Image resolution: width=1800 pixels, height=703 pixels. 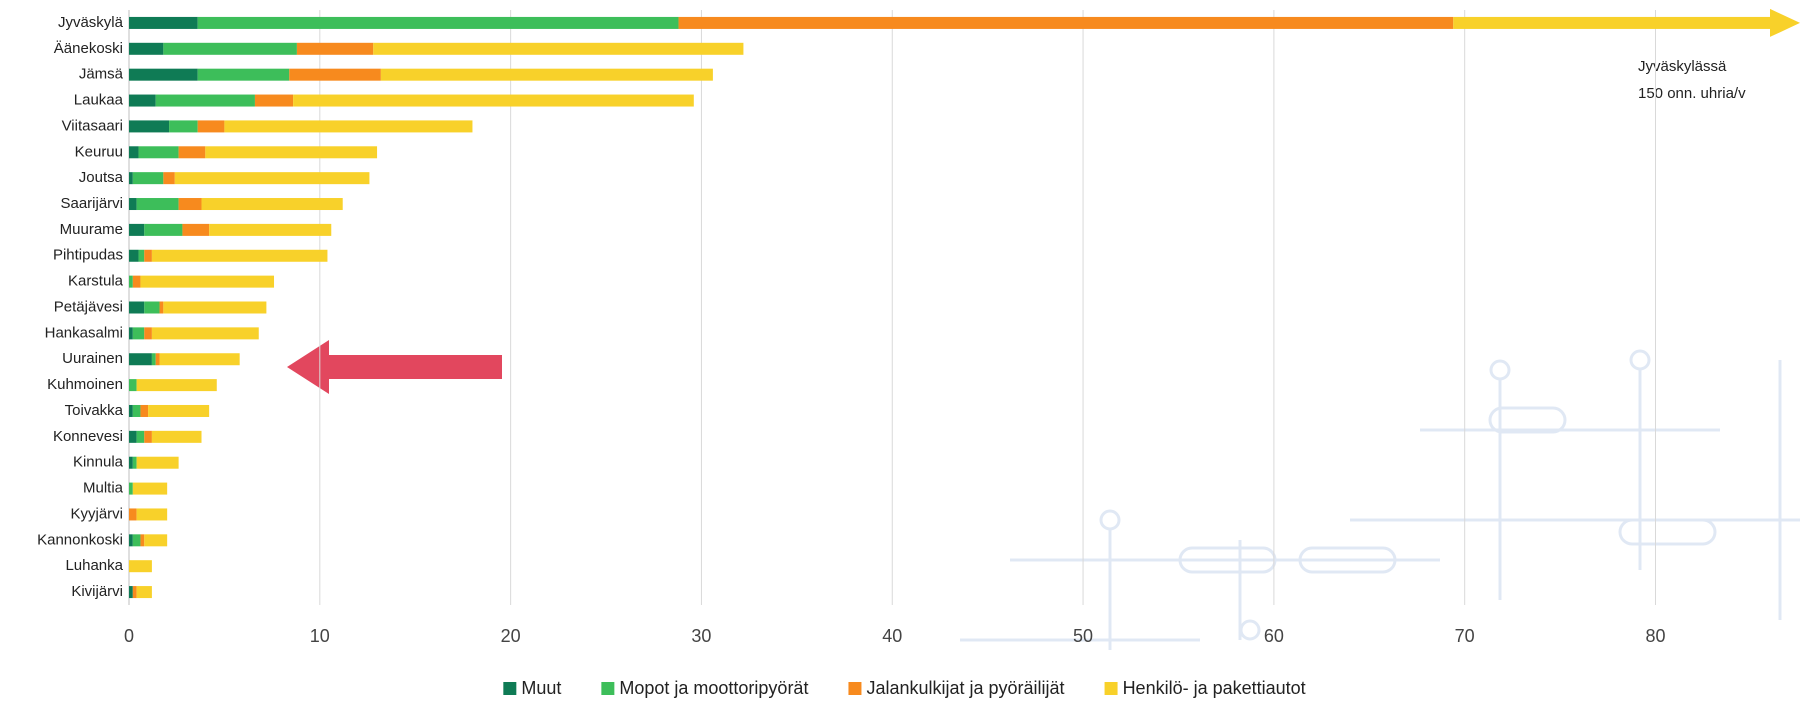 I want to click on y-tick-label: Uurainen, so click(x=92, y=358).